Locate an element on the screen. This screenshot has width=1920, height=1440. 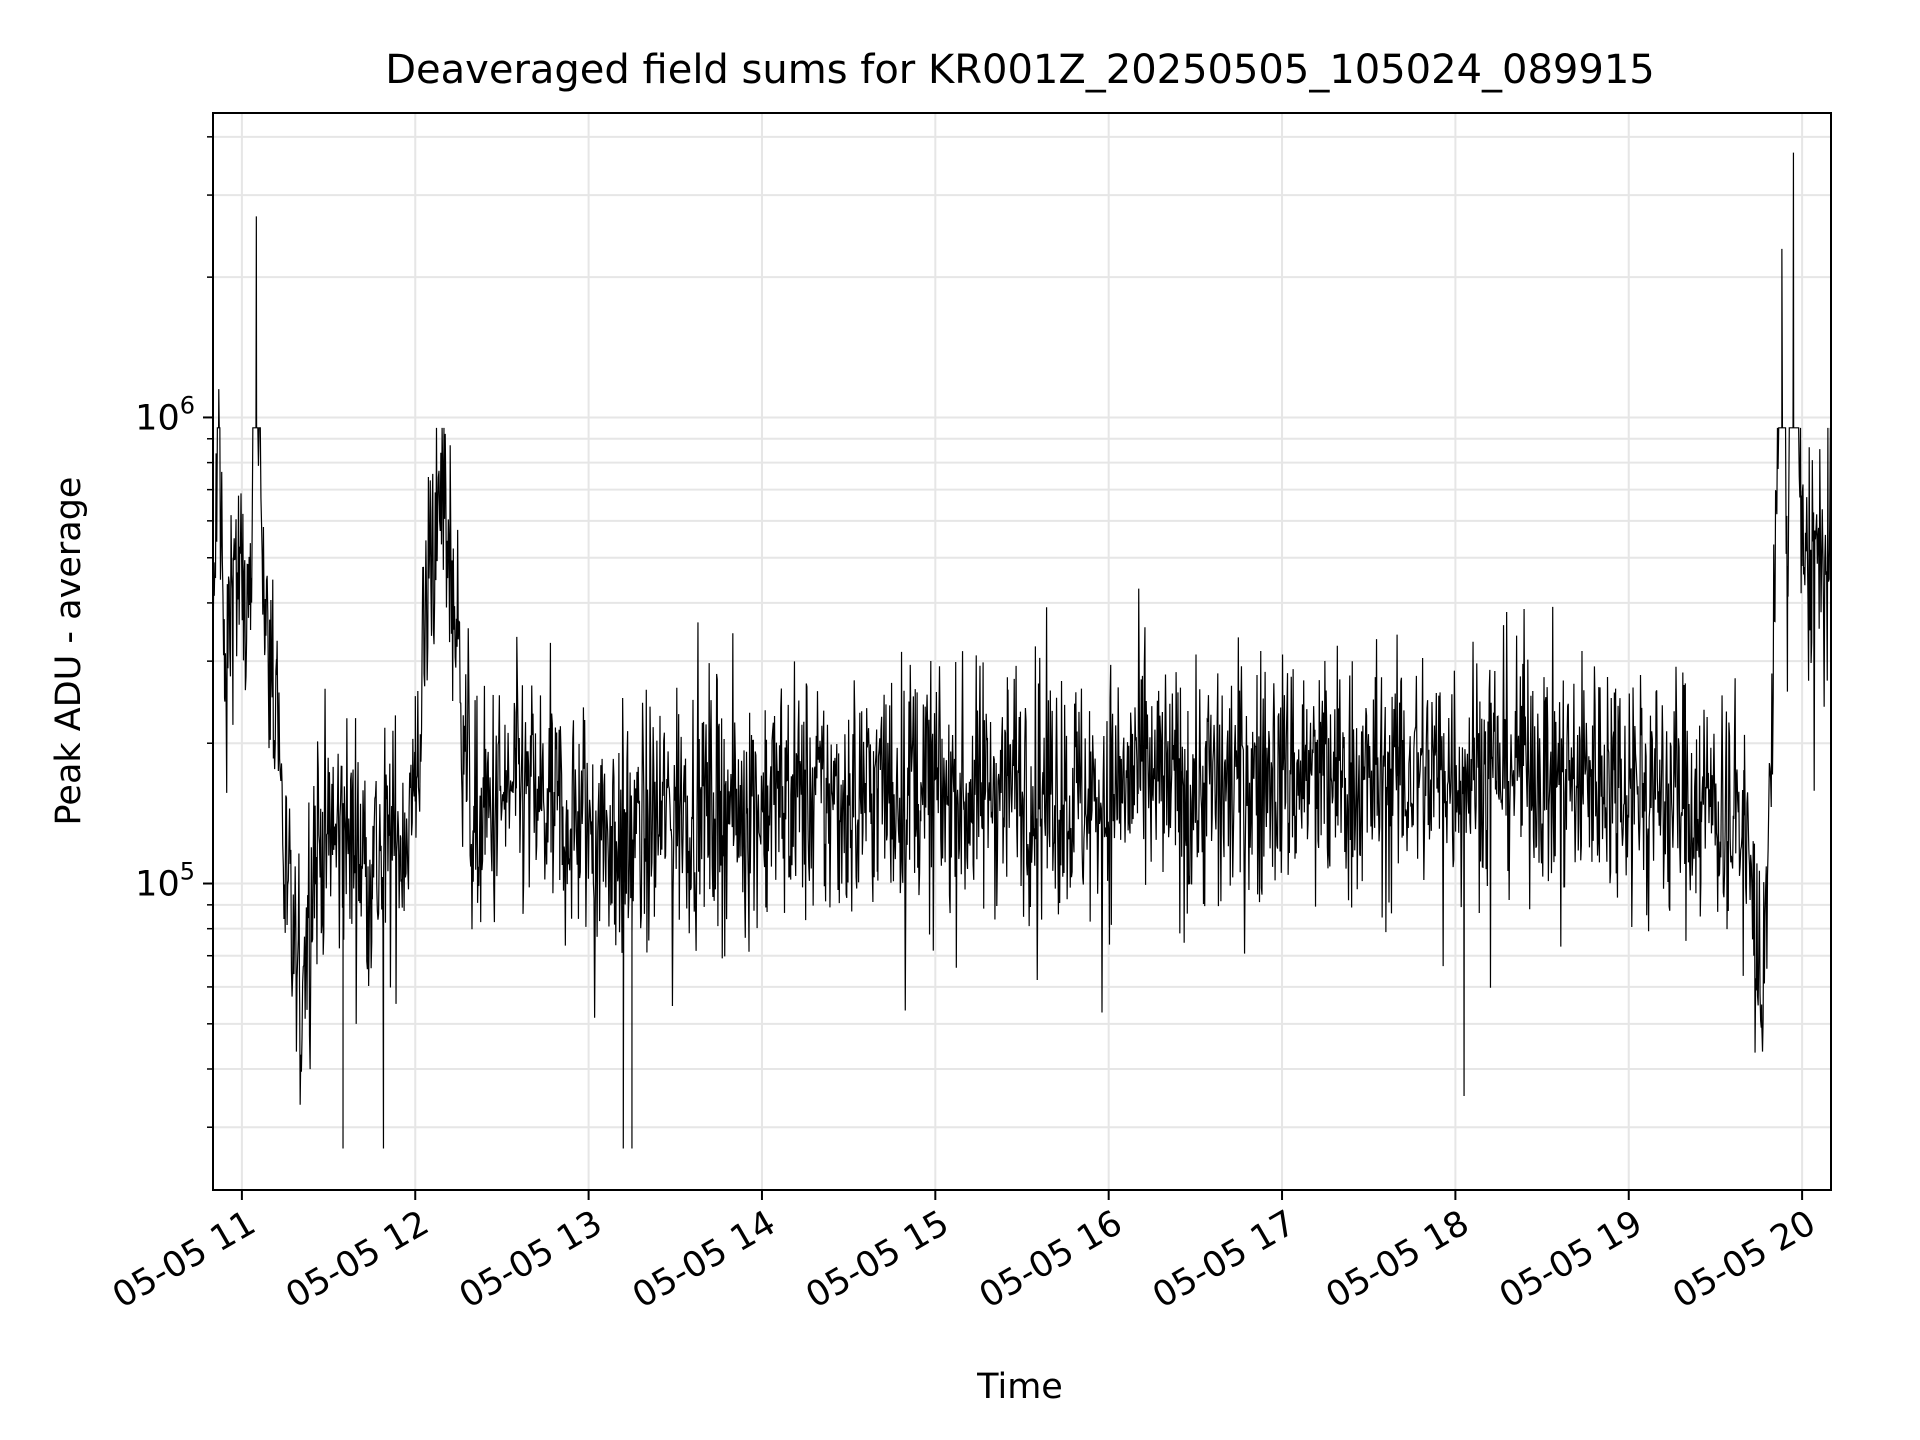
y-tick-label: 10⁶ is located at coordinates (165, 414).